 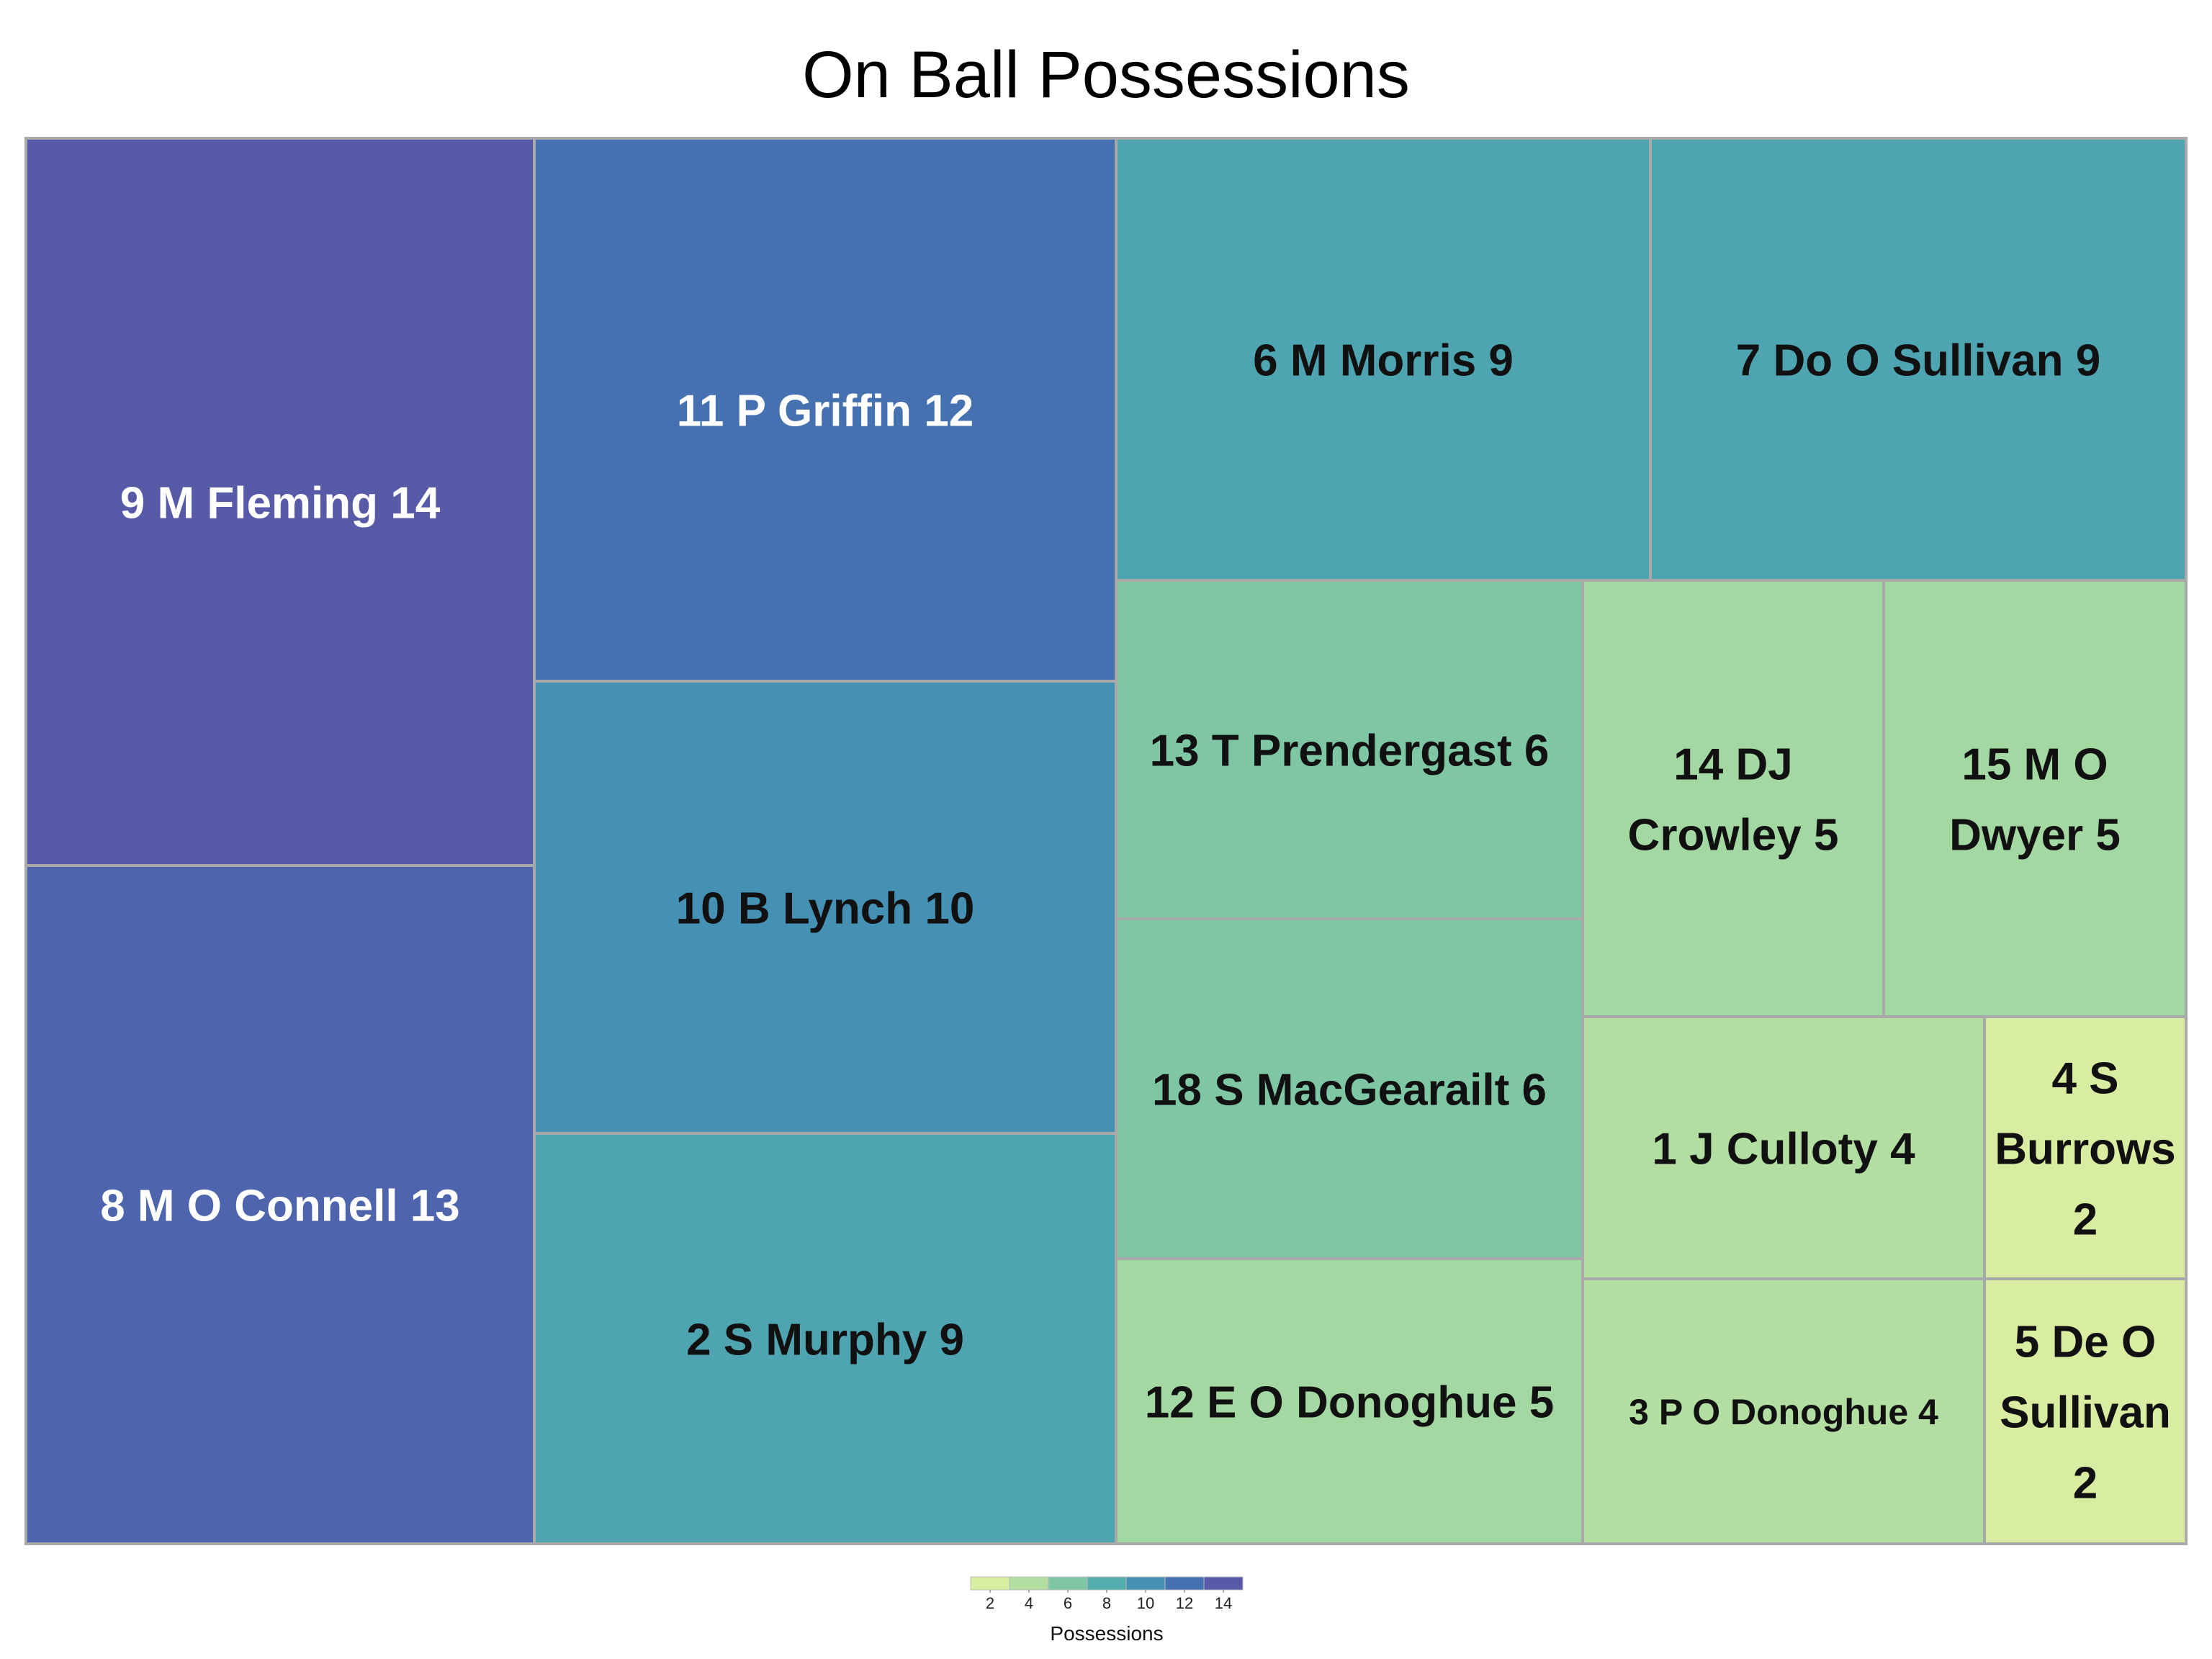 I want to click on treemap-tile: 11 P Griffin 12, so click(x=826, y=410).